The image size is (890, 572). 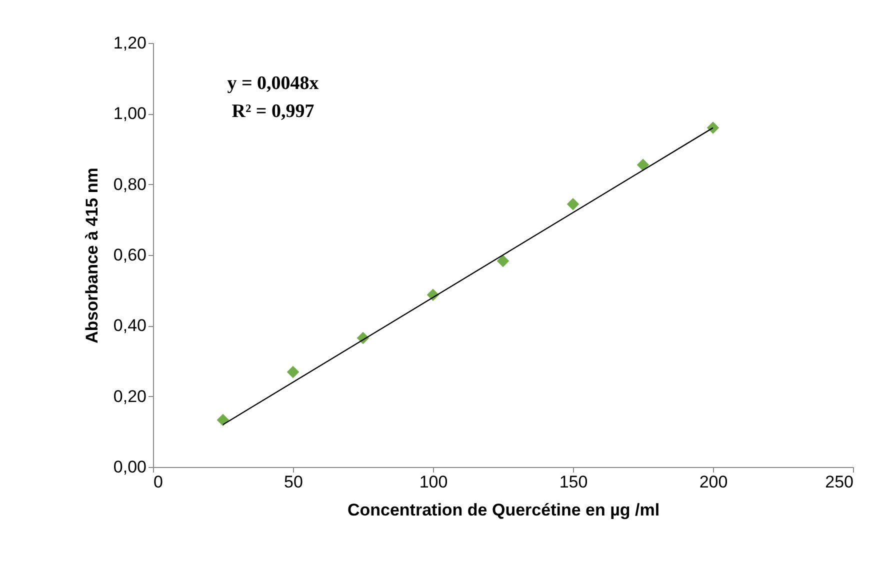 What do you see at coordinates (503, 510) in the screenshot?
I see `x-axis-title: Concentration de Quercétine en µg /ml` at bounding box center [503, 510].